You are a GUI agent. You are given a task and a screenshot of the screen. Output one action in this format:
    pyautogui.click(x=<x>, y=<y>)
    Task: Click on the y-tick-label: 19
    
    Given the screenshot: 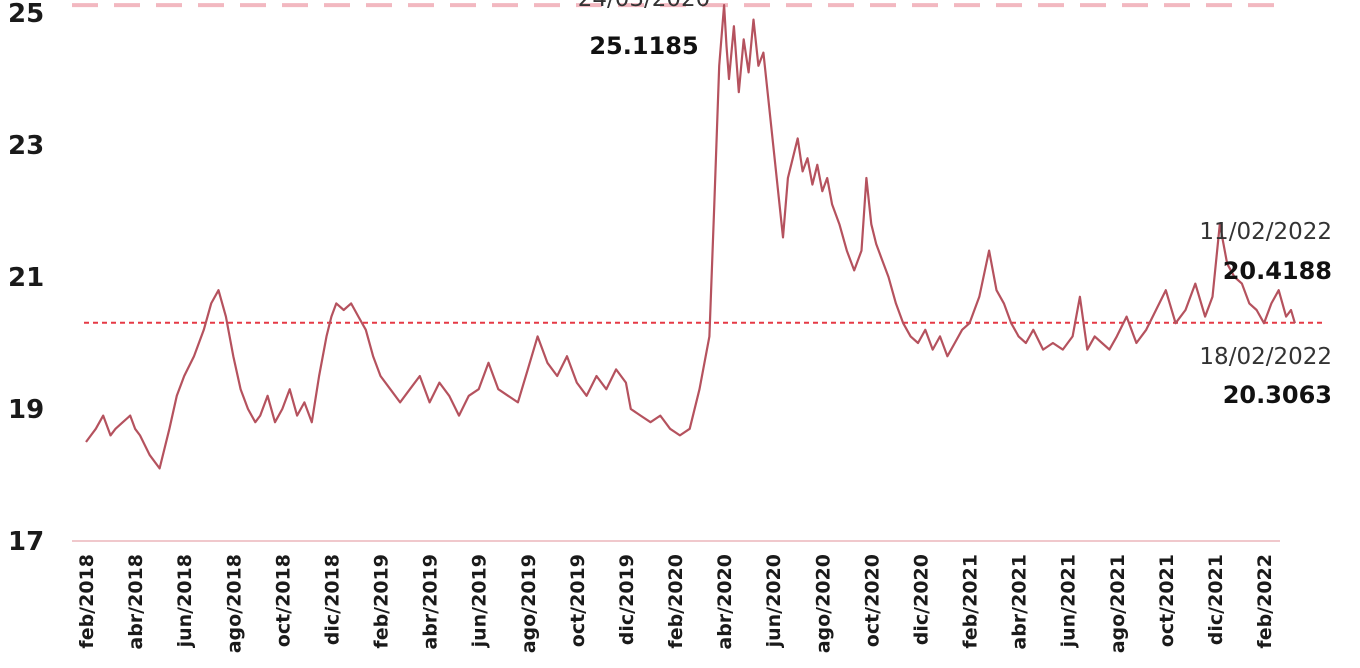 What is the action you would take?
    pyautogui.click(x=26, y=410)
    